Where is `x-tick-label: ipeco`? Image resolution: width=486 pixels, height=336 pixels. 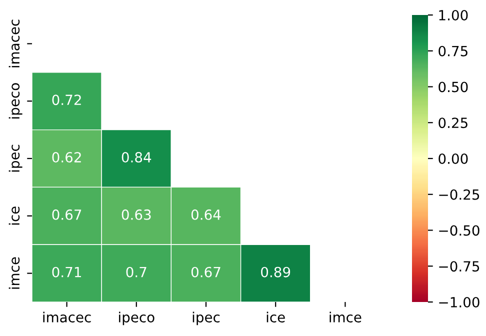
x-tick-label: ipeco is located at coordinates (136, 319).